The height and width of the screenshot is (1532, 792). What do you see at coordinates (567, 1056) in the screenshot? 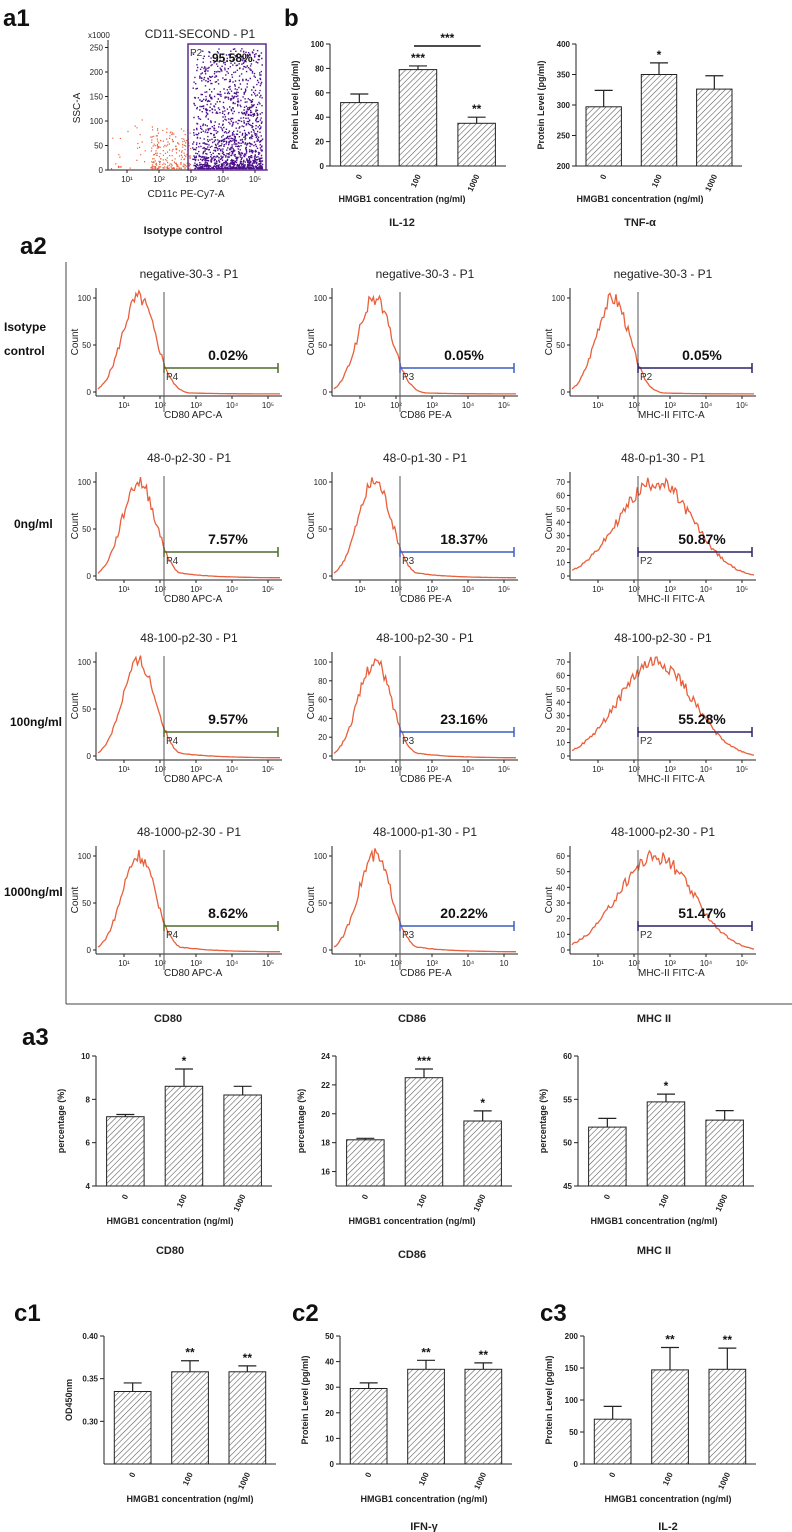
I see `bar-ytick-label: 60` at bounding box center [567, 1056].